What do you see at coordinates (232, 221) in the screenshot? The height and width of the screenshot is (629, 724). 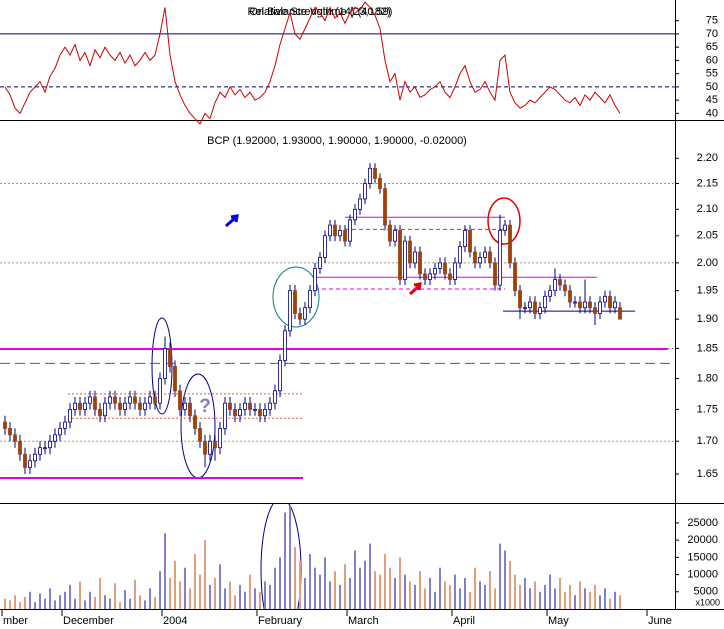 I see `blue-arrow` at bounding box center [232, 221].